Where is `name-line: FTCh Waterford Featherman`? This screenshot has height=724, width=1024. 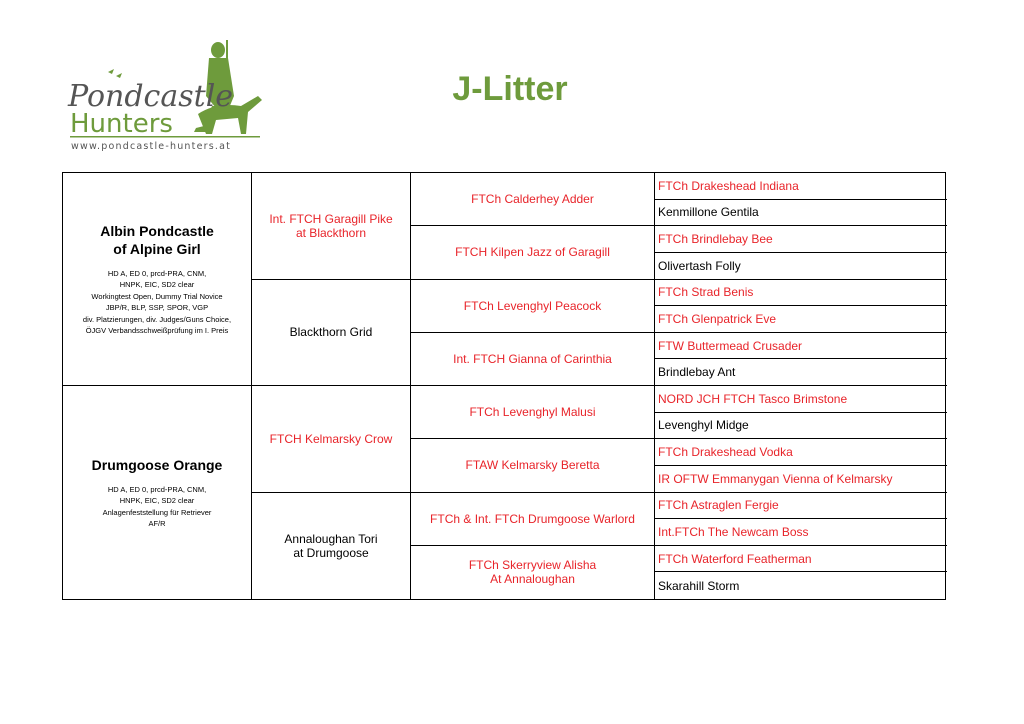 name-line: FTCh Waterford Featherman is located at coordinates (735, 558).